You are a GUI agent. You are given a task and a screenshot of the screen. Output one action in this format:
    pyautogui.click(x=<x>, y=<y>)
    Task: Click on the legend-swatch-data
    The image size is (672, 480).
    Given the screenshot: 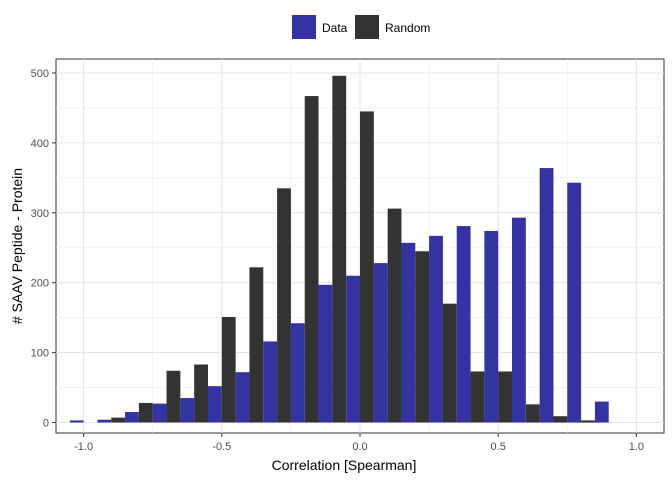 What is the action you would take?
    pyautogui.click(x=304, y=27)
    